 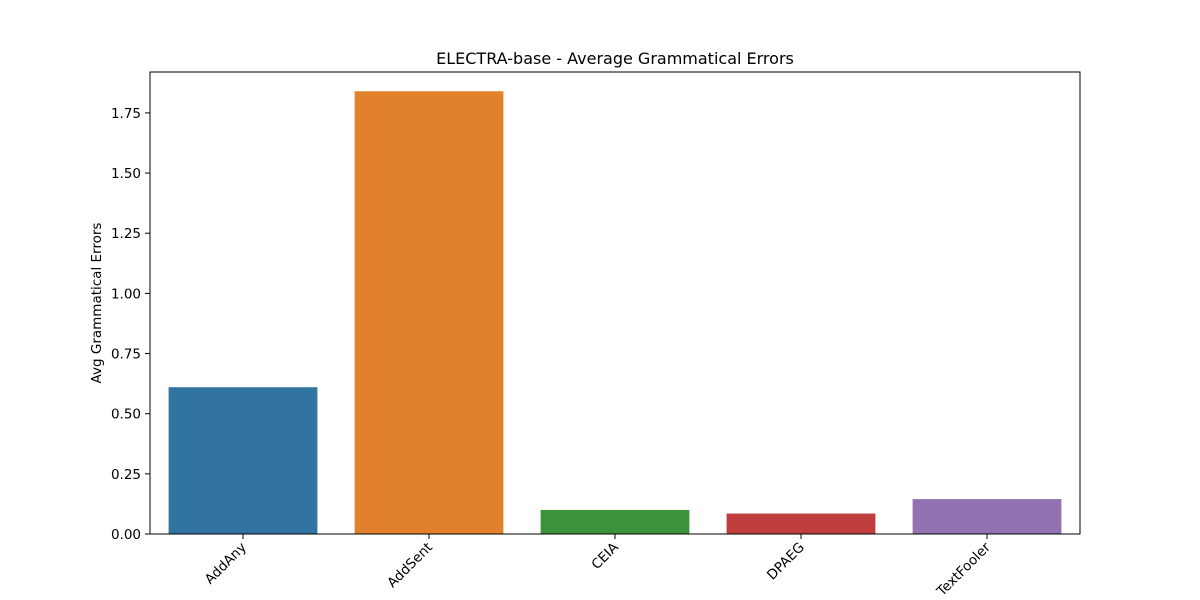 I want to click on y-tick-label: 1.25, so click(x=126, y=234).